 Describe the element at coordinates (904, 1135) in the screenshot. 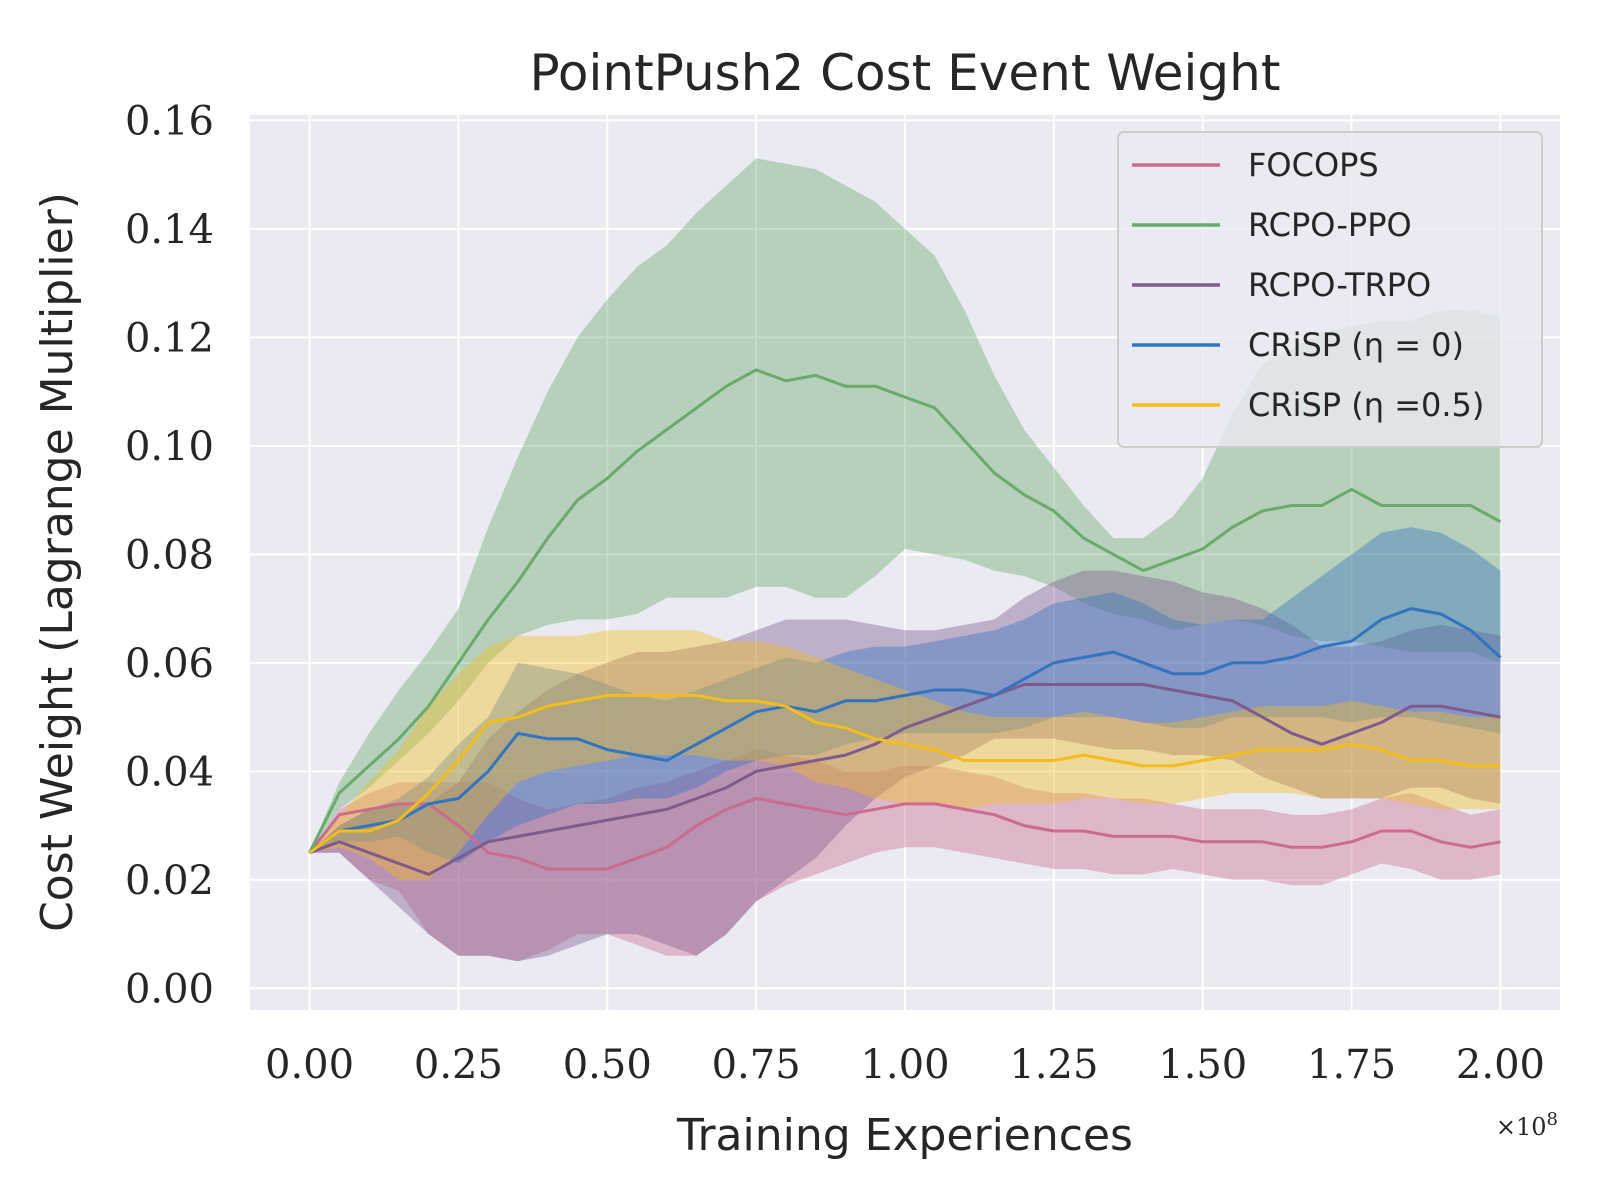

I see `x-axis-label: Training Experiences` at that location.